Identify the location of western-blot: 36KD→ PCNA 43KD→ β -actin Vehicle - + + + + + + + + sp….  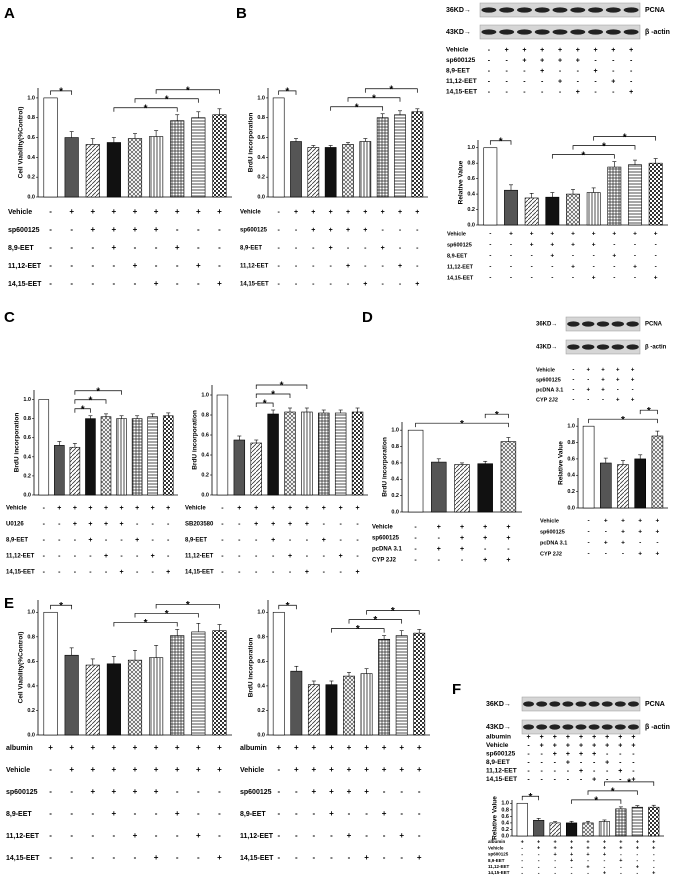
(558, 49).